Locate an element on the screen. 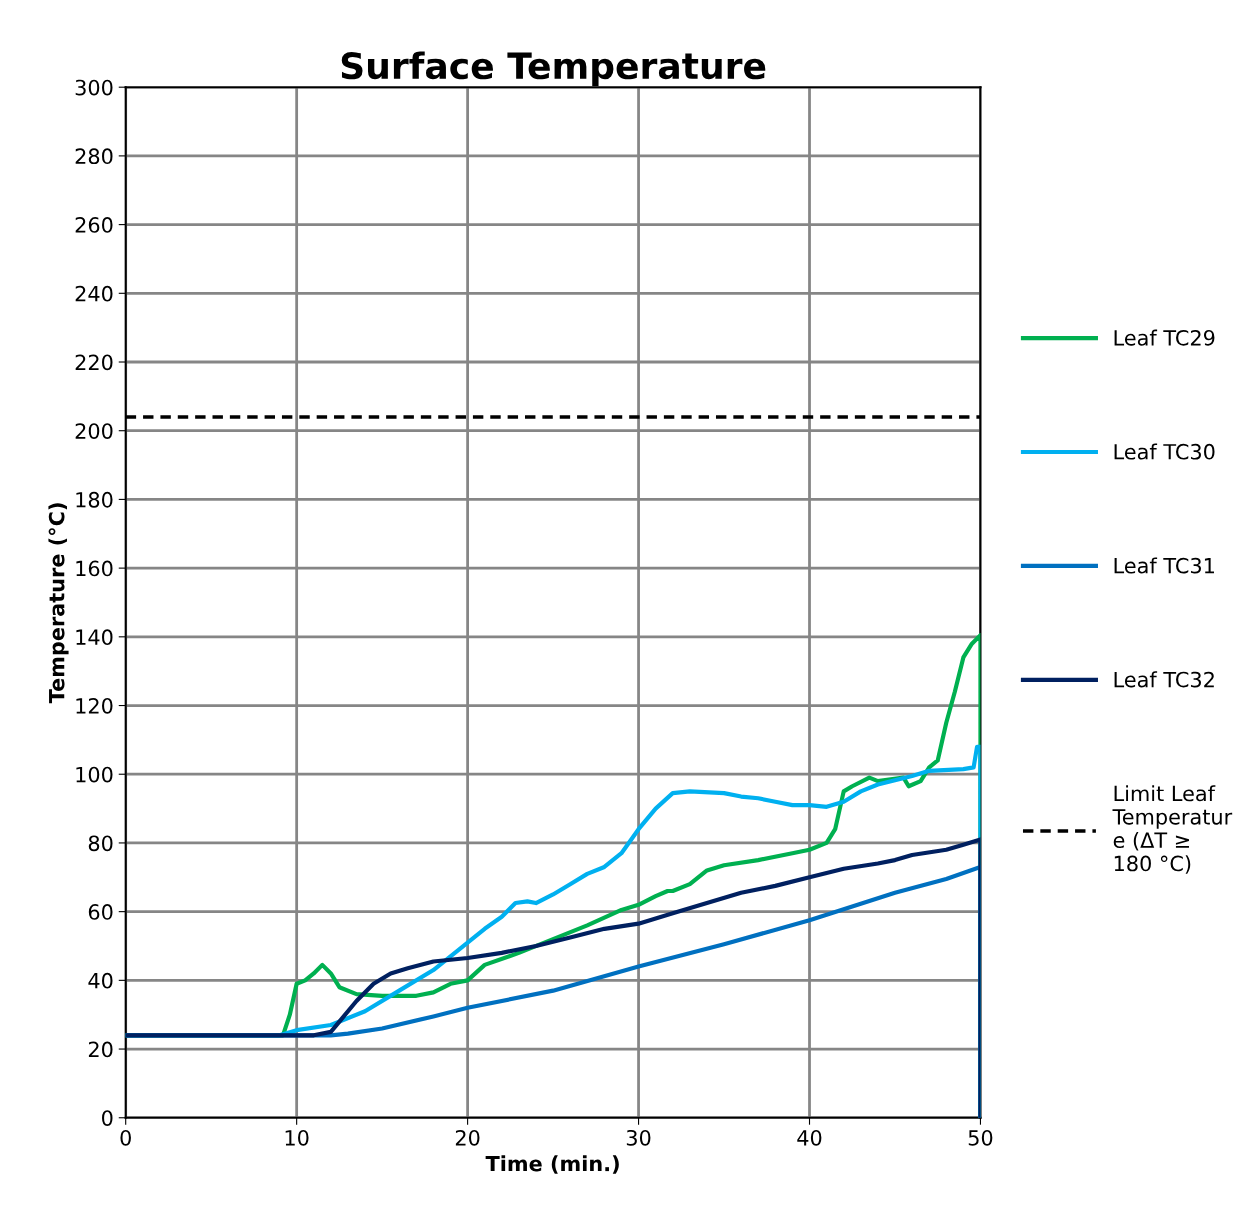 This screenshot has height=1211, width=1257. y-tick-label: 60 is located at coordinates (100, 912).